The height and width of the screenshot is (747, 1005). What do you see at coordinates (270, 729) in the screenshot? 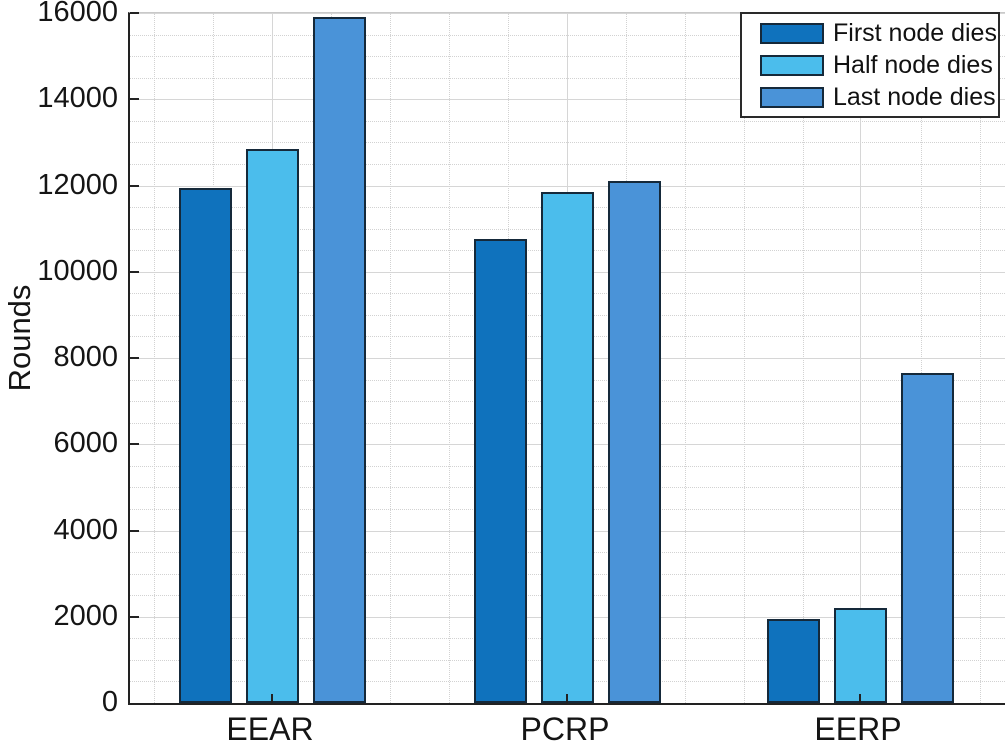
I see `x-tick-label-eear: EEAR` at bounding box center [270, 729].